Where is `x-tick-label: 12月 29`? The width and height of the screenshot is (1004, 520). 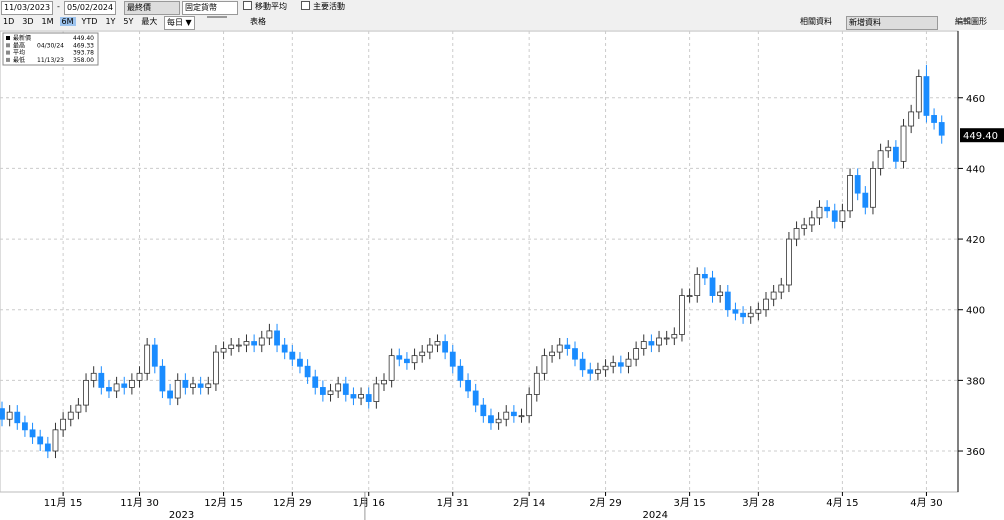 x-tick-label: 12月 29 is located at coordinates (292, 503).